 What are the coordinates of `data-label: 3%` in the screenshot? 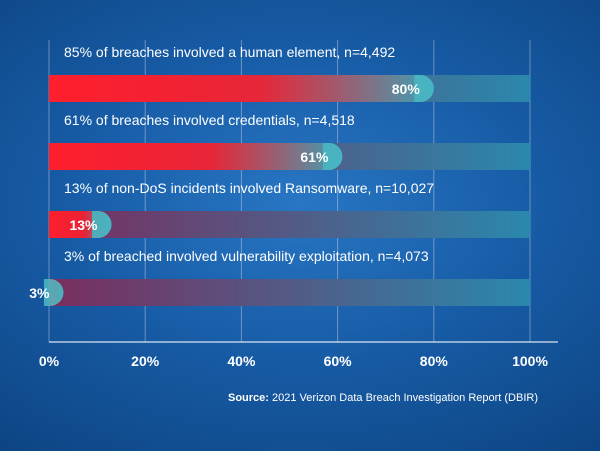 It's located at (39, 293).